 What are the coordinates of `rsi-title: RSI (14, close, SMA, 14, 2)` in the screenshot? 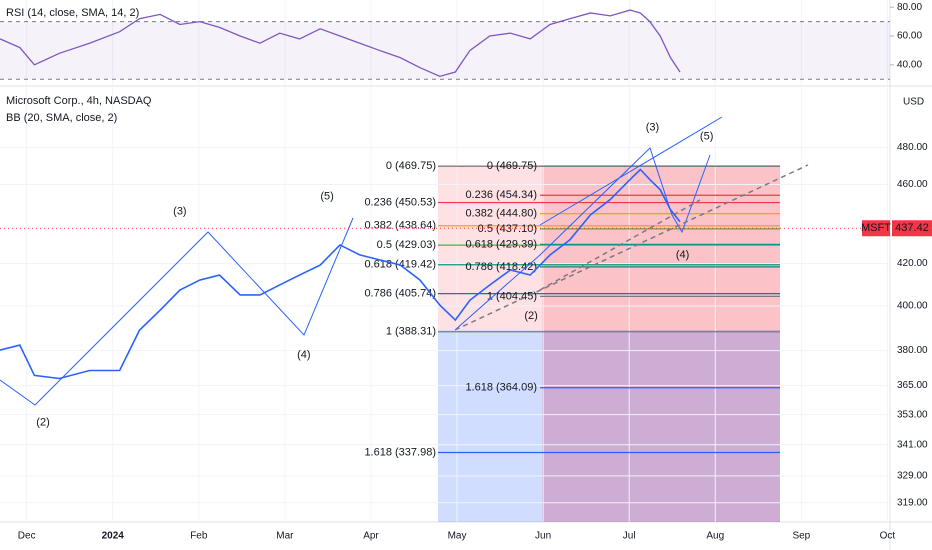 It's located at (72, 13).